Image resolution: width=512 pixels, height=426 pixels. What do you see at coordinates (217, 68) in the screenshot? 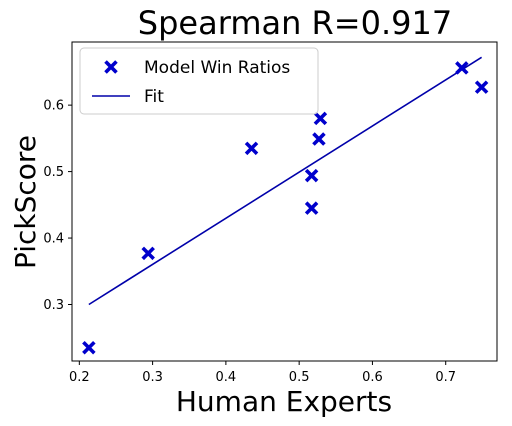
I see `legend-label-model-win-ratios: Model Win Ratios` at bounding box center [217, 68].